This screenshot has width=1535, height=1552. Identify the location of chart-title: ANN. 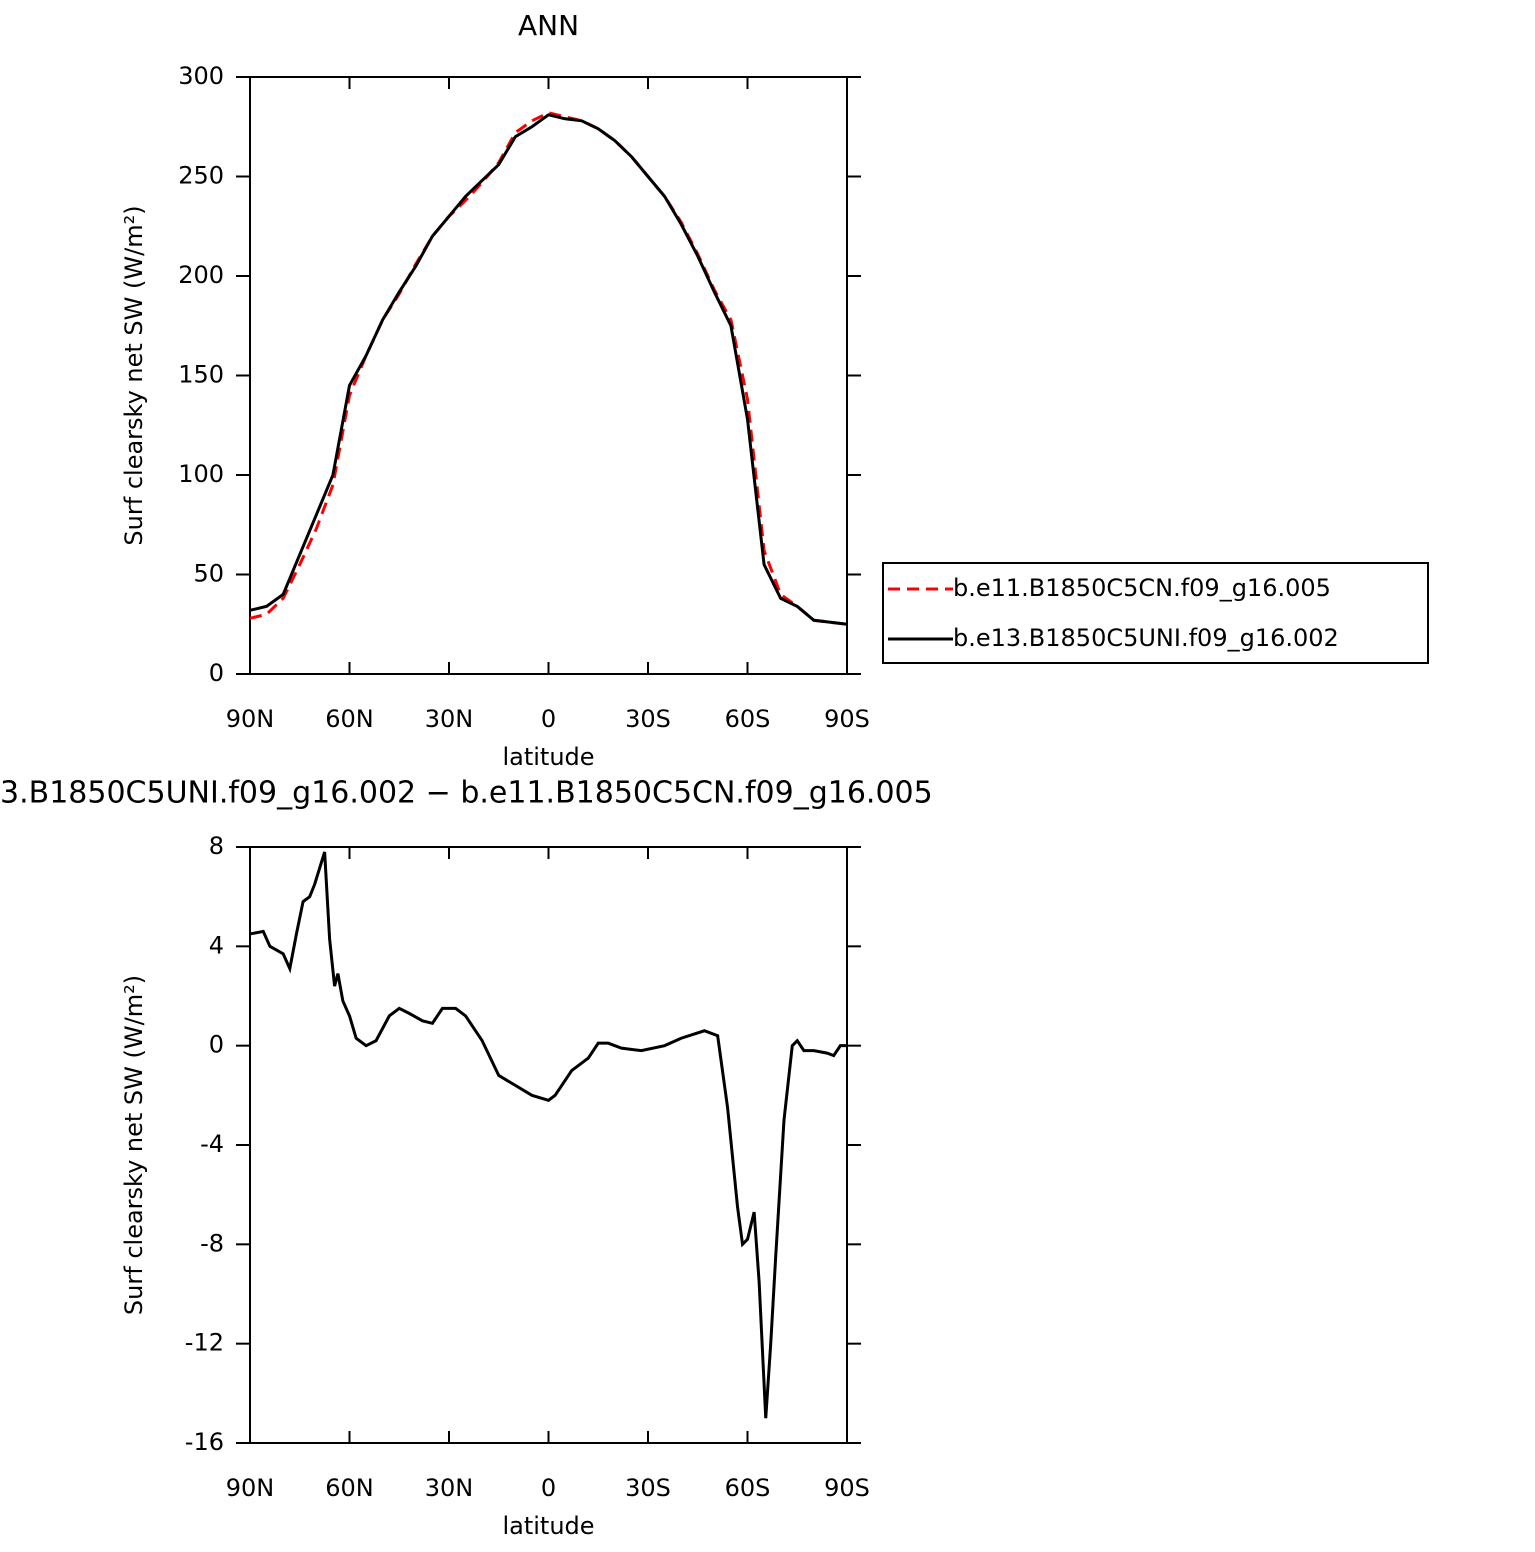
(548, 25).